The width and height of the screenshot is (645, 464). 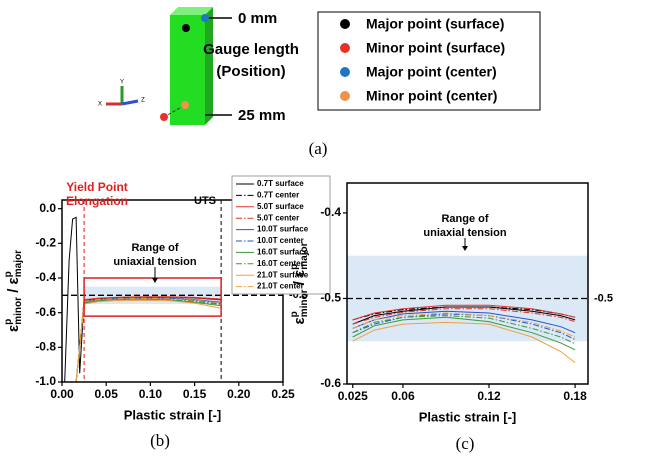 I want to click on y-label-part: major, so click(x=304, y=255).